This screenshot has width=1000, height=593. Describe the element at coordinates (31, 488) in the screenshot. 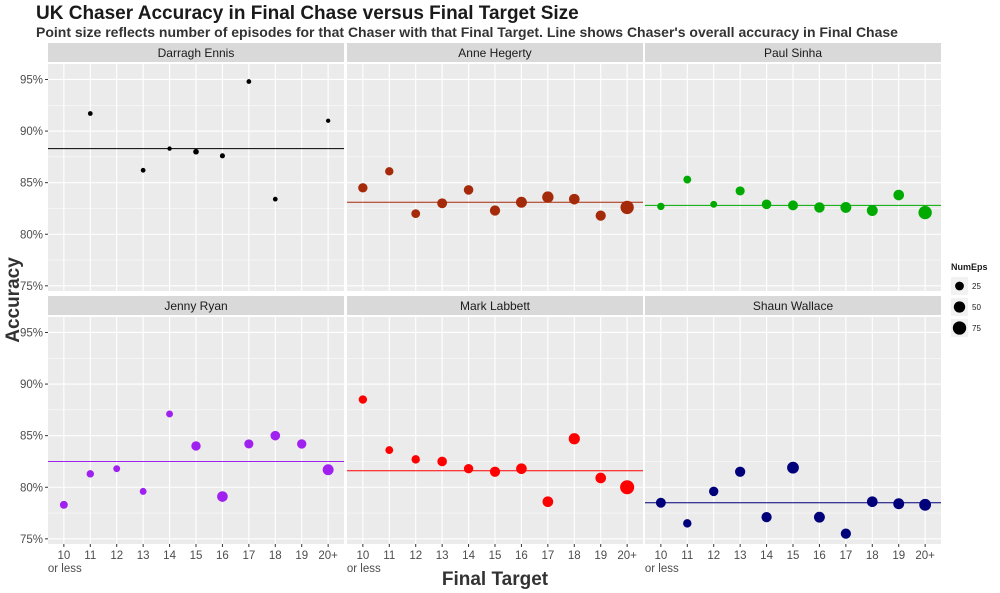

I see `y-tick-label: 80%` at that location.